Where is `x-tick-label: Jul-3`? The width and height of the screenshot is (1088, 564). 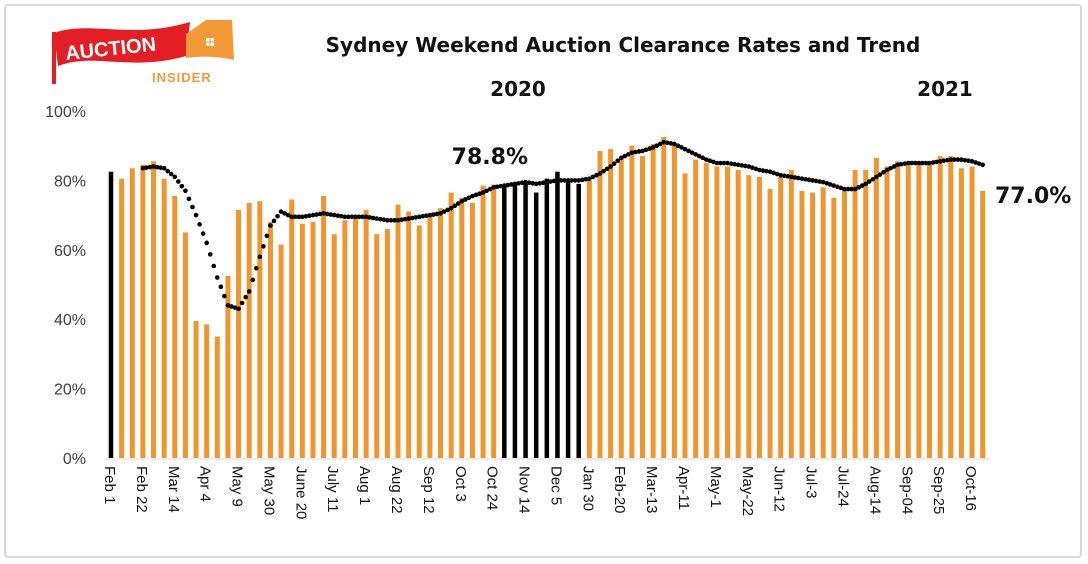 x-tick-label: Jul-3 is located at coordinates (811, 482).